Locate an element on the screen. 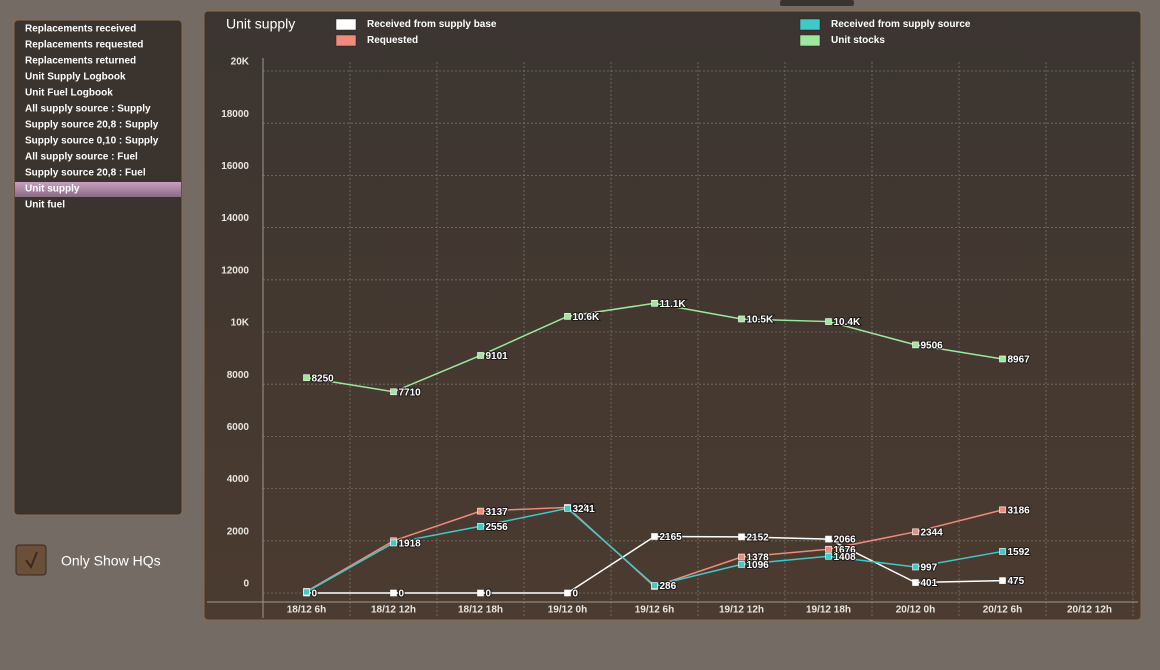  value-label: 1408 is located at coordinates (845, 557).